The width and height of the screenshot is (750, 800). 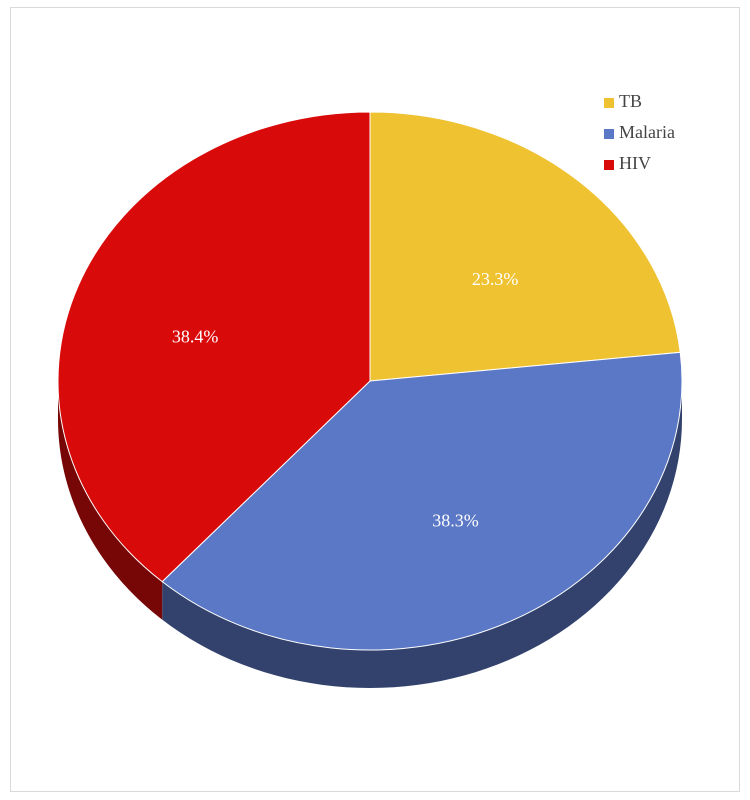 I want to click on legend-label: HIV, so click(x=635, y=163).